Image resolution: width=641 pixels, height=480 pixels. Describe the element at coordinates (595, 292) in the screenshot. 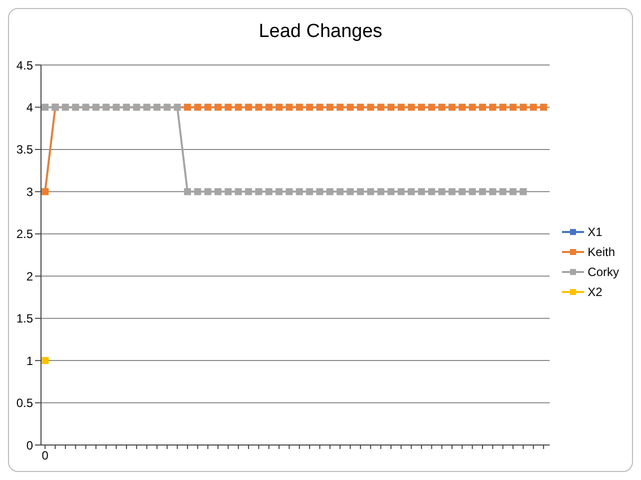

I see `legend-label: X2` at that location.